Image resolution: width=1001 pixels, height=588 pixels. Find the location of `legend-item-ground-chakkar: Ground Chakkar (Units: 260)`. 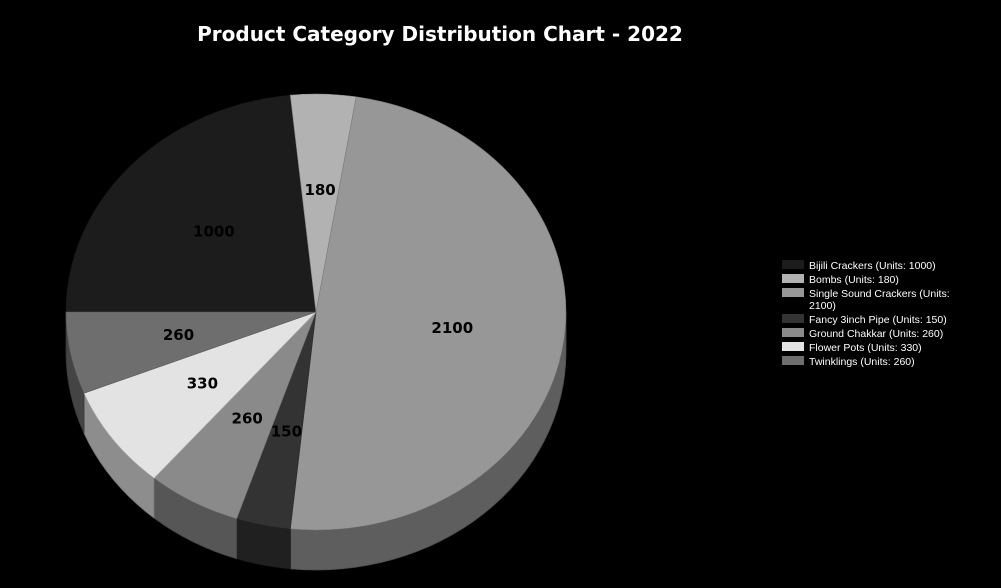

legend-item-ground-chakkar: Ground Chakkar (Units: 260) is located at coordinates (862, 334).